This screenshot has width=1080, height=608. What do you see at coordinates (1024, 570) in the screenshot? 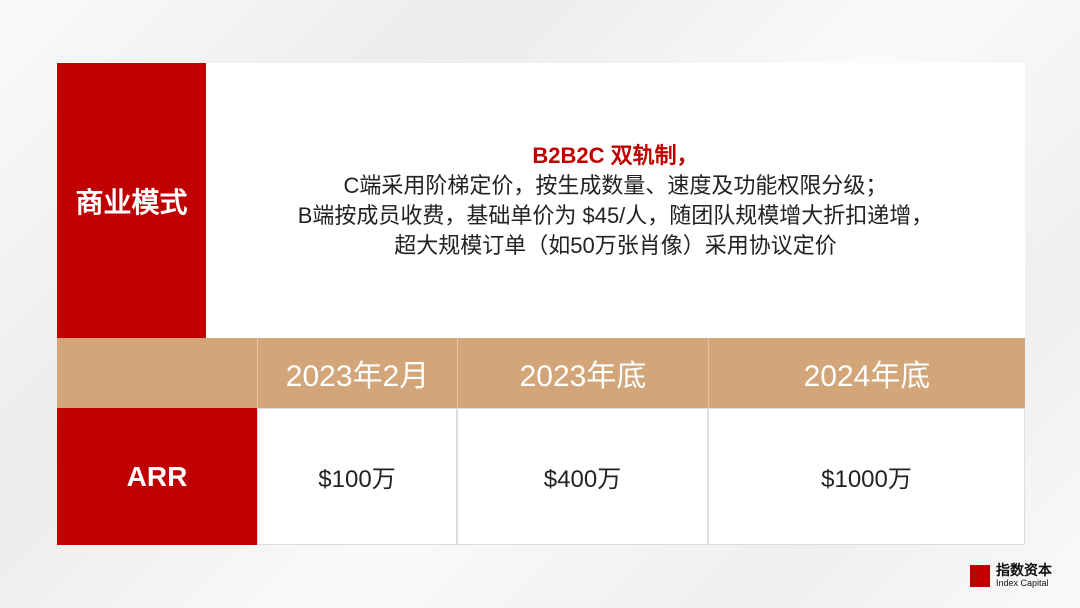
I see `logo-cn: 指数资本` at bounding box center [1024, 570].